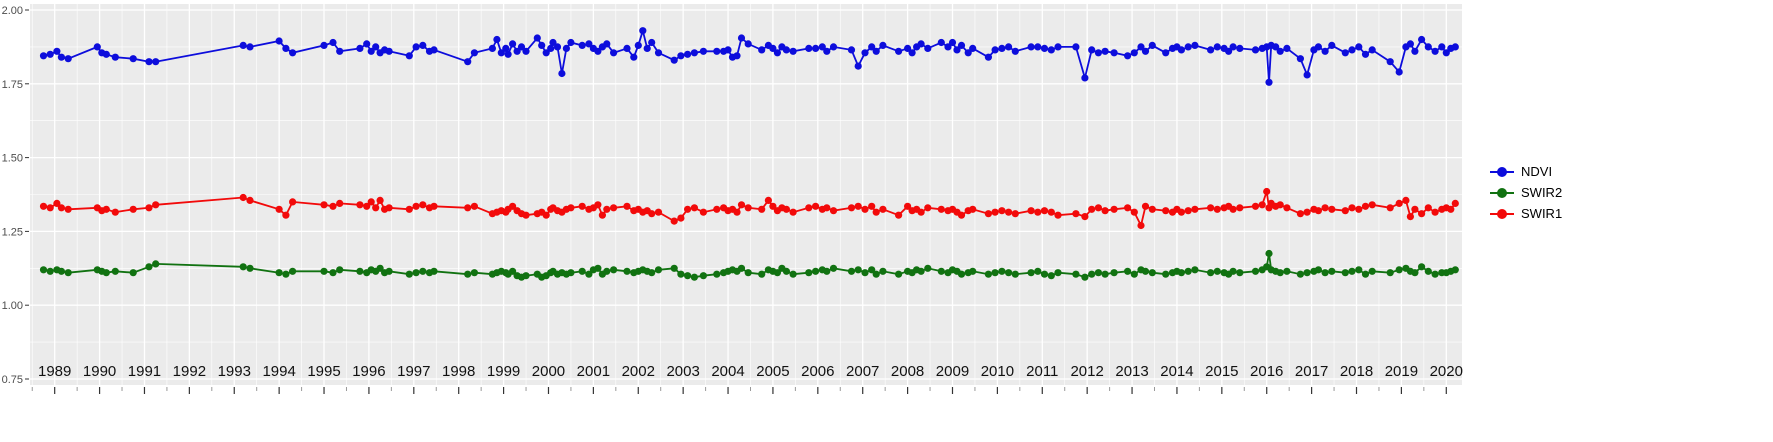  Describe the element at coordinates (727, 371) in the screenshot. I see `x-tick-label: 2004` at that location.